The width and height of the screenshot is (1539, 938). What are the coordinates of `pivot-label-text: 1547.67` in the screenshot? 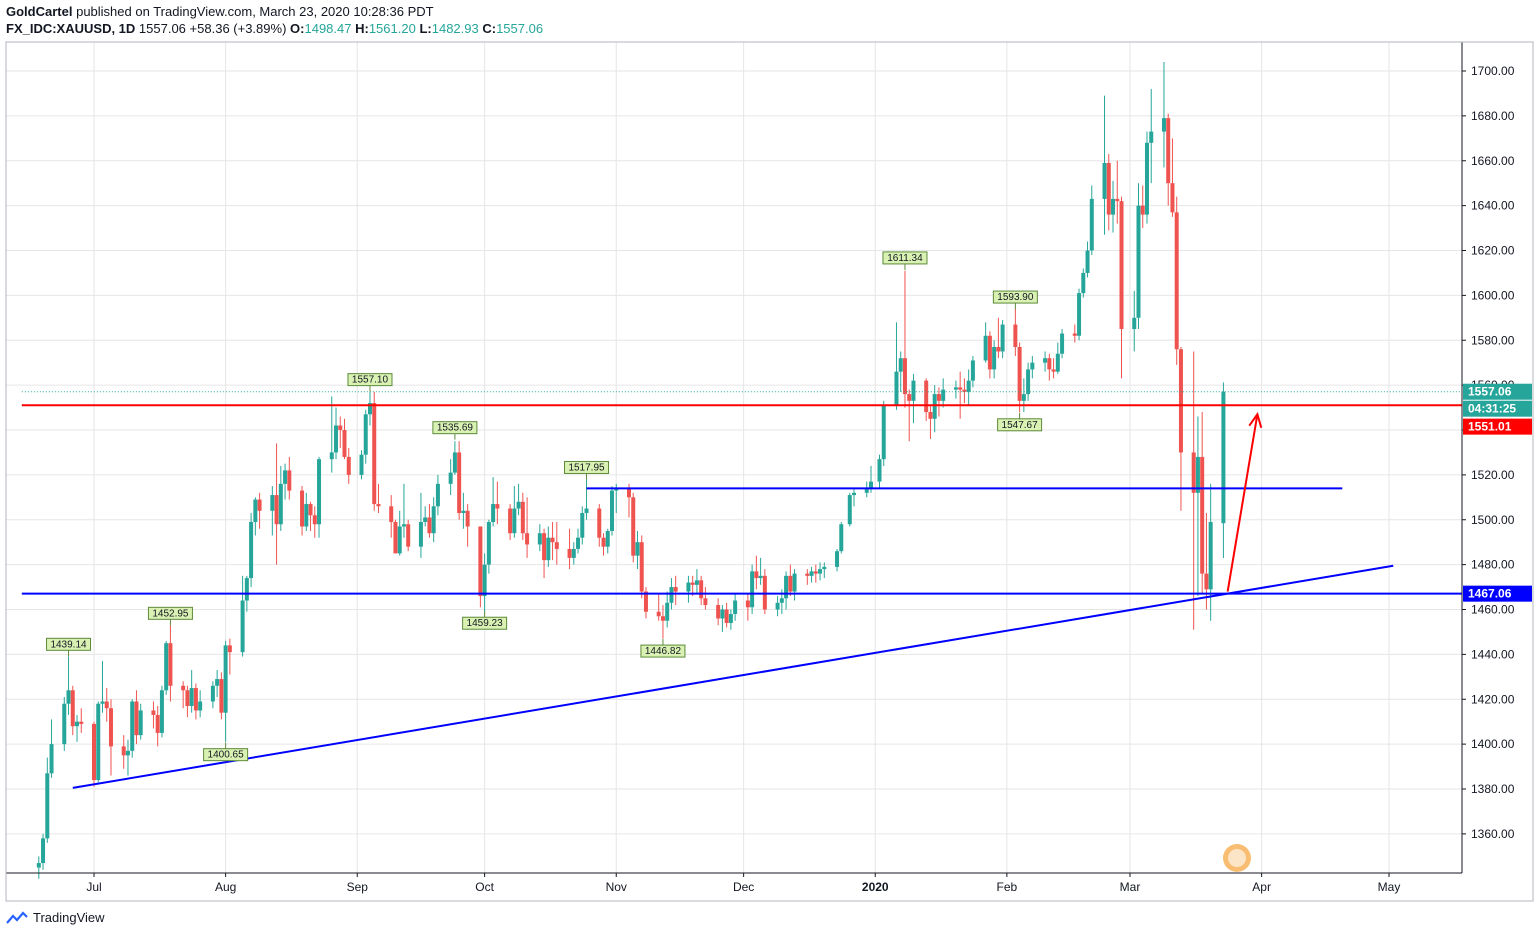 It's located at (1020, 425).